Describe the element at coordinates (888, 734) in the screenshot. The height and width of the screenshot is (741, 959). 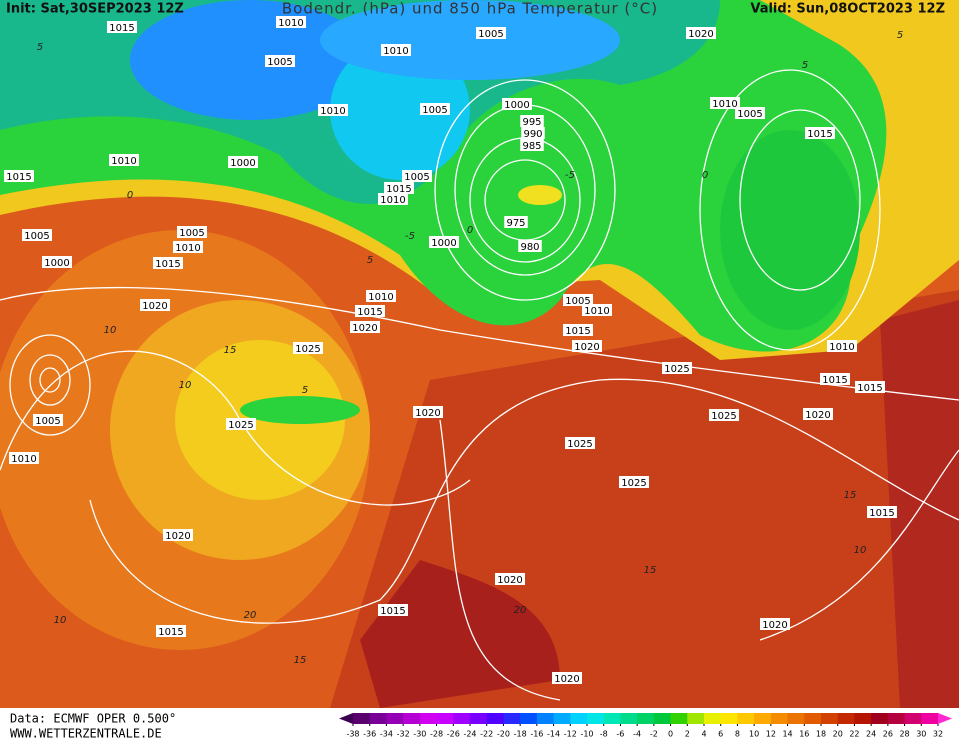
I see `scale-label: 26` at that location.